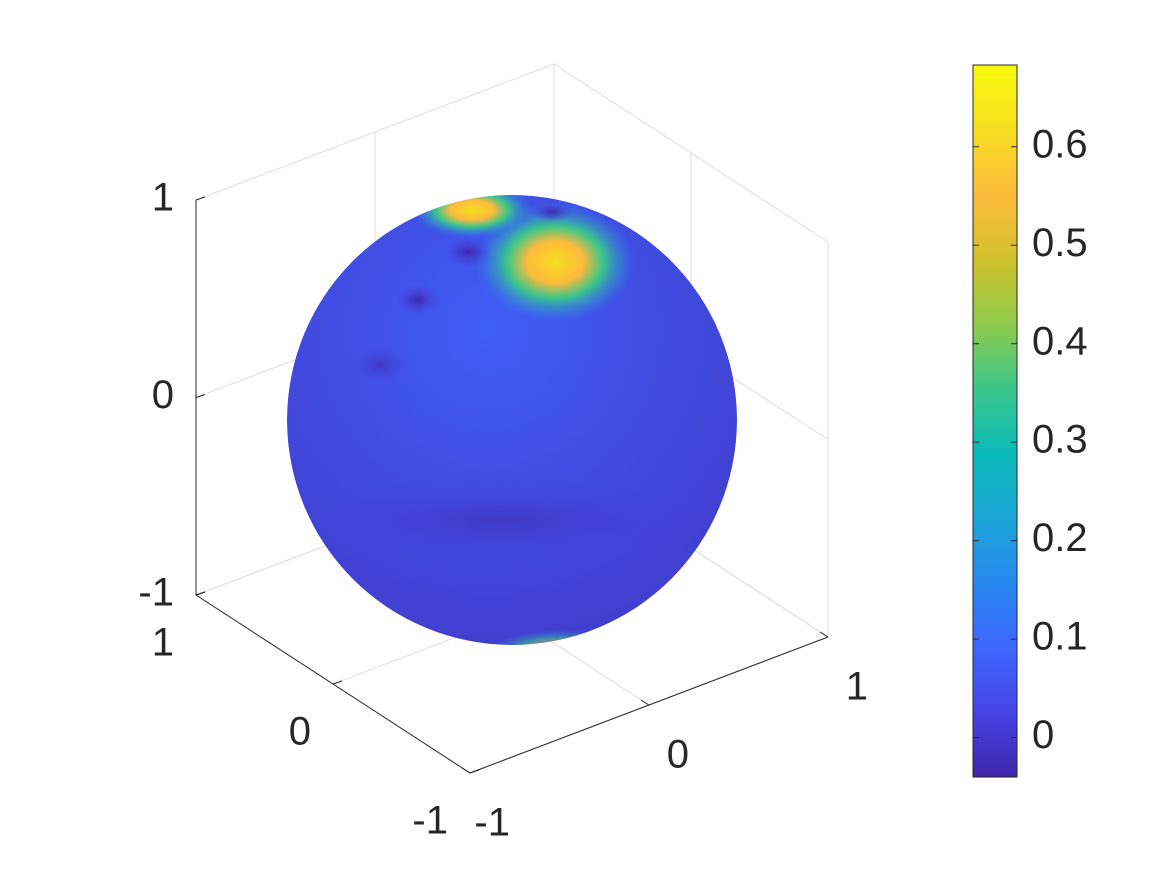  I want to click on colorbar-tick-label: 0.5, so click(1060, 243).